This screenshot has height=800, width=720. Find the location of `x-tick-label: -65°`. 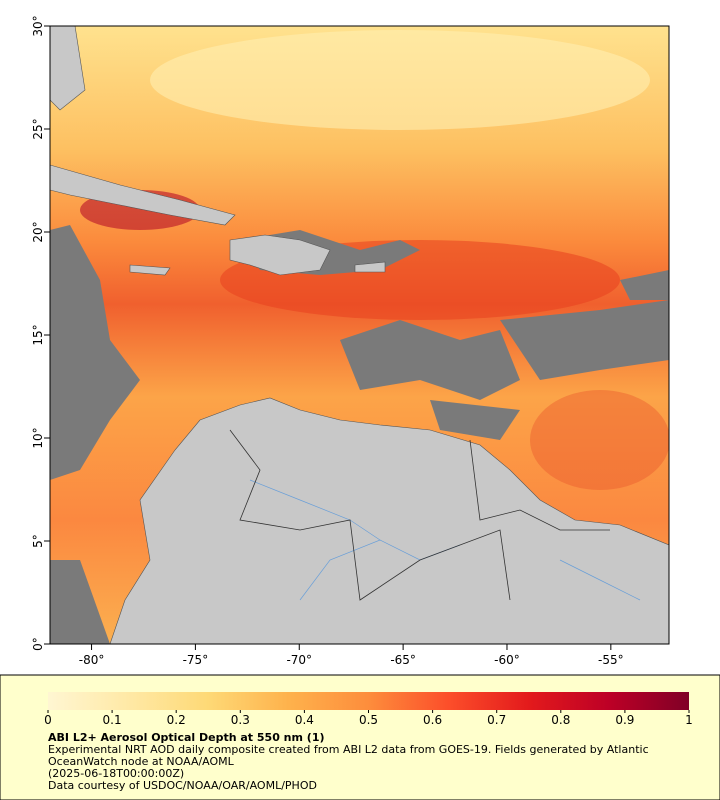

x-tick-label: -65° is located at coordinates (403, 660).